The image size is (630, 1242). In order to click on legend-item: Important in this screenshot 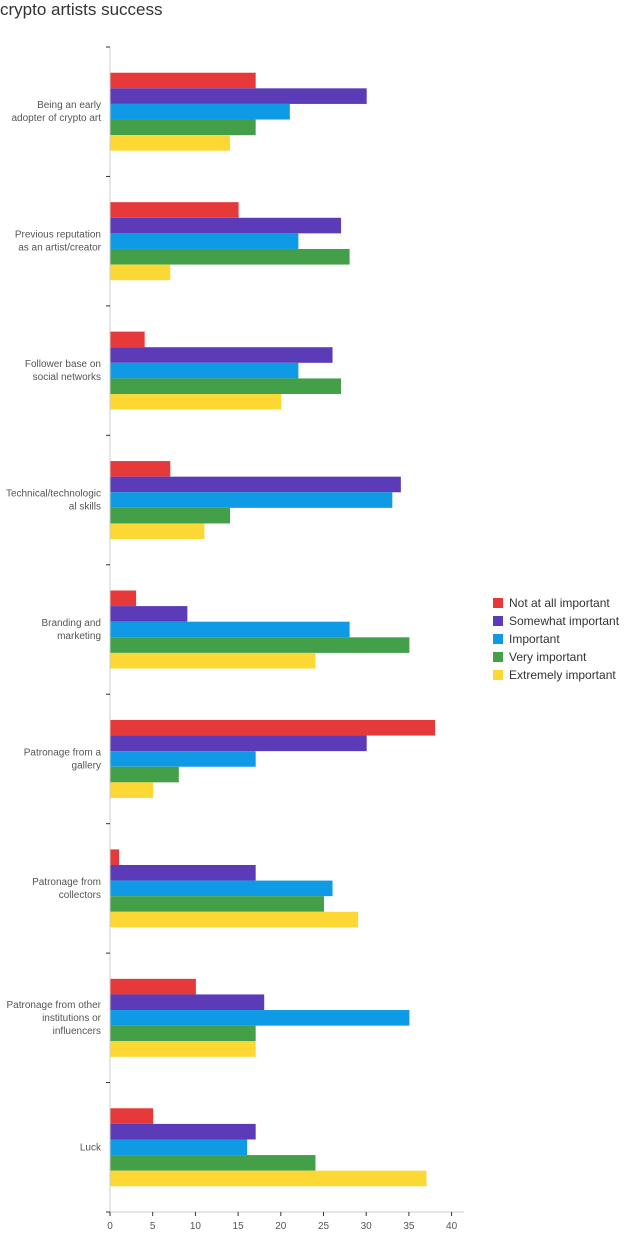, I will do `click(556, 639)`.